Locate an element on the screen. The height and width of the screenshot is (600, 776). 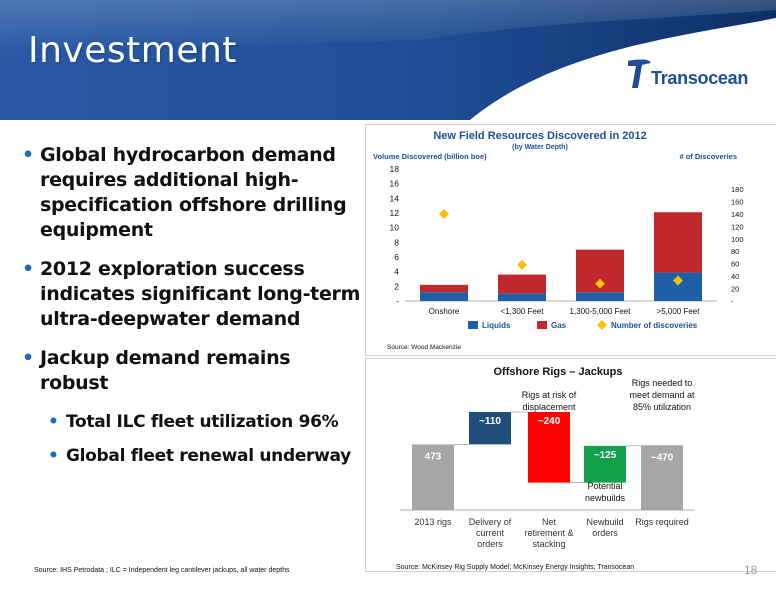
transocean-logo-icon is located at coordinates (639, 73).